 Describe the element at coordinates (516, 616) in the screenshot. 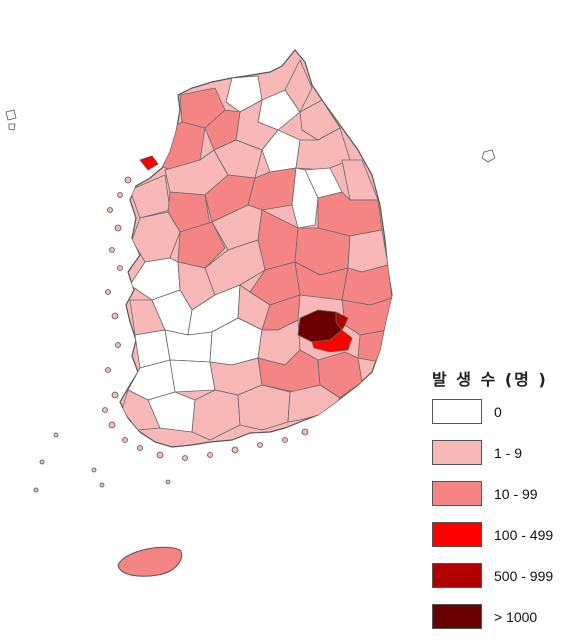

I see `legend-label: > 1000` at that location.